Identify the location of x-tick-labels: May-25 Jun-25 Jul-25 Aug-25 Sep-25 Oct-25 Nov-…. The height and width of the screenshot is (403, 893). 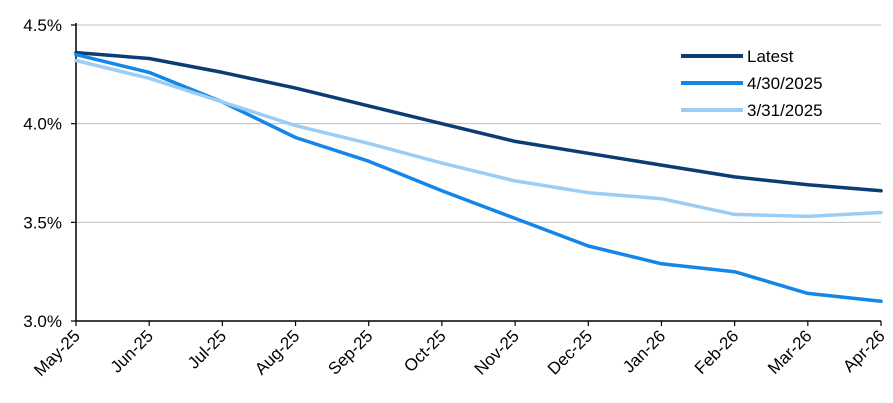
(459, 353).